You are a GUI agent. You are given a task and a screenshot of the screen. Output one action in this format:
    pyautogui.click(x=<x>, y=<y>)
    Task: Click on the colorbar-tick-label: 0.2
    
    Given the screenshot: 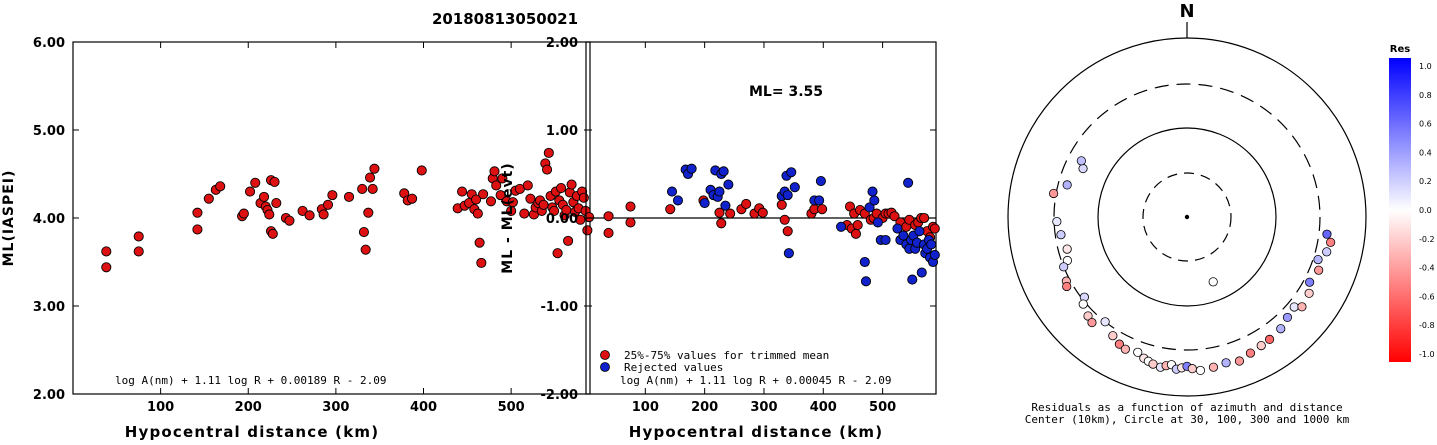 What is the action you would take?
    pyautogui.click(x=1425, y=181)
    